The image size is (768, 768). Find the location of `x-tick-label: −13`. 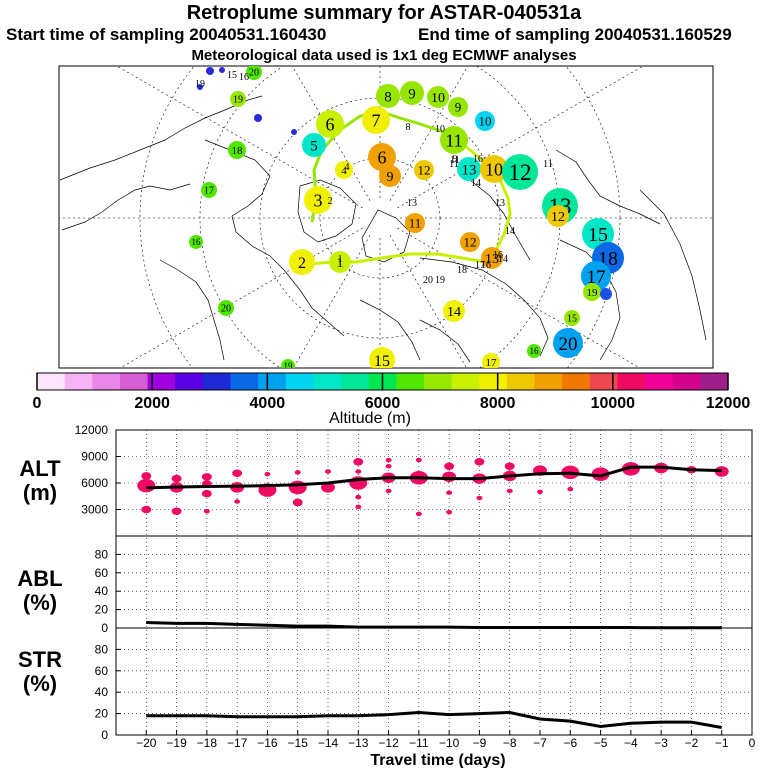

x-tick-label: −13 is located at coordinates (358, 743).